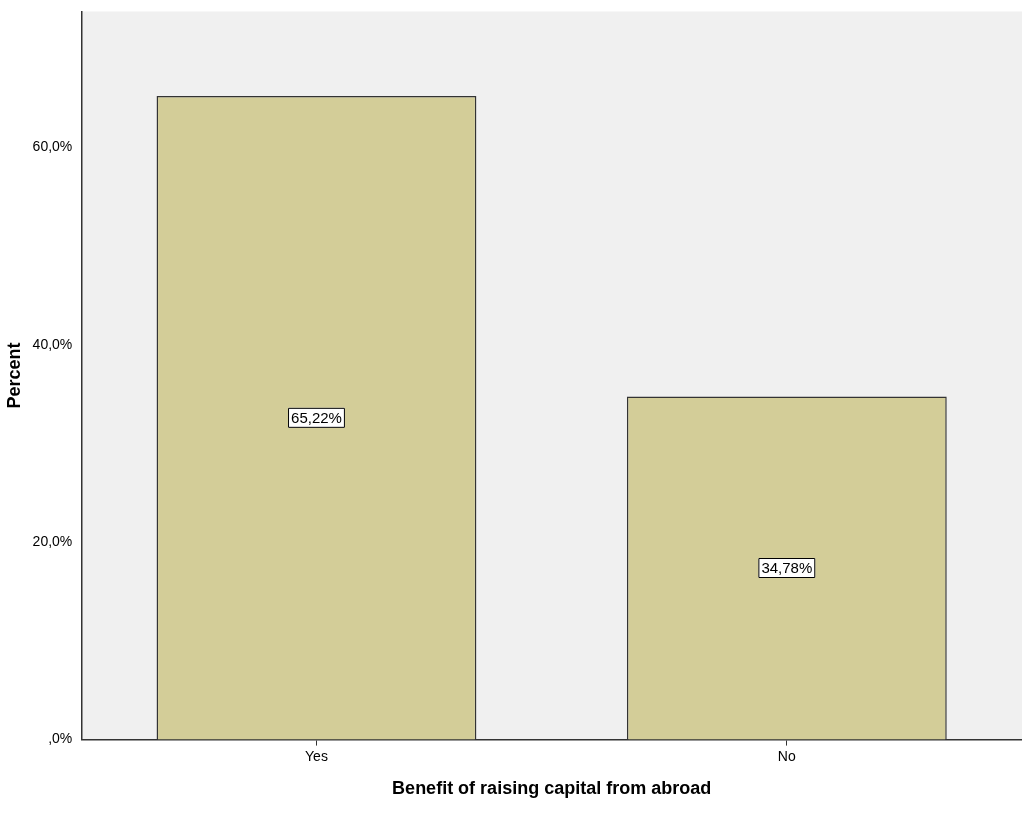  Describe the element at coordinates (316, 417) in the screenshot. I see `data-label: 65,22%` at that location.